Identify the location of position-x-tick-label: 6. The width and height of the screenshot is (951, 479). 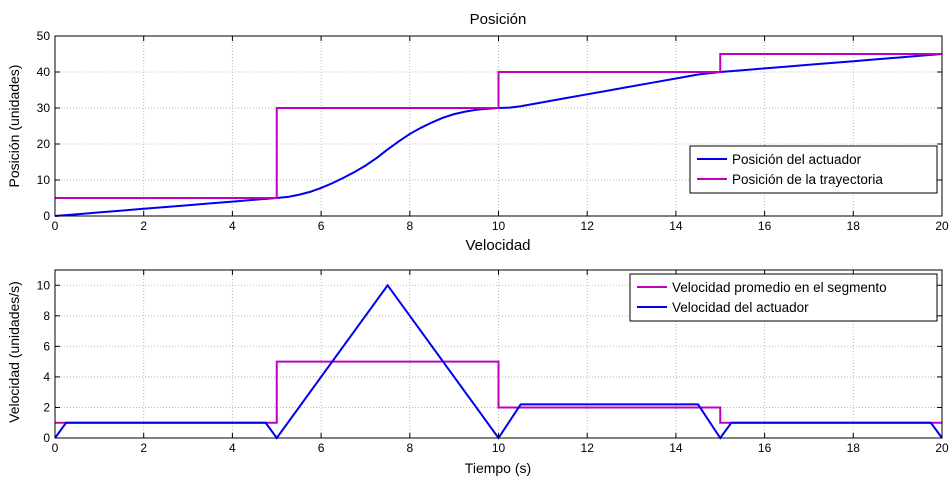
(321, 226).